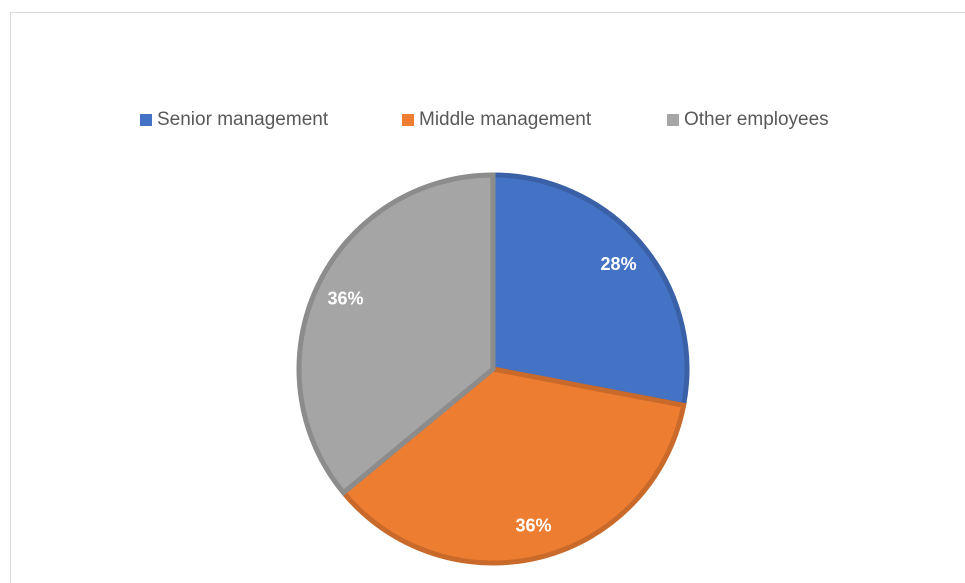 Image resolution: width=965 pixels, height=583 pixels. What do you see at coordinates (505, 119) in the screenshot?
I see `legend-text: Middle management` at bounding box center [505, 119].